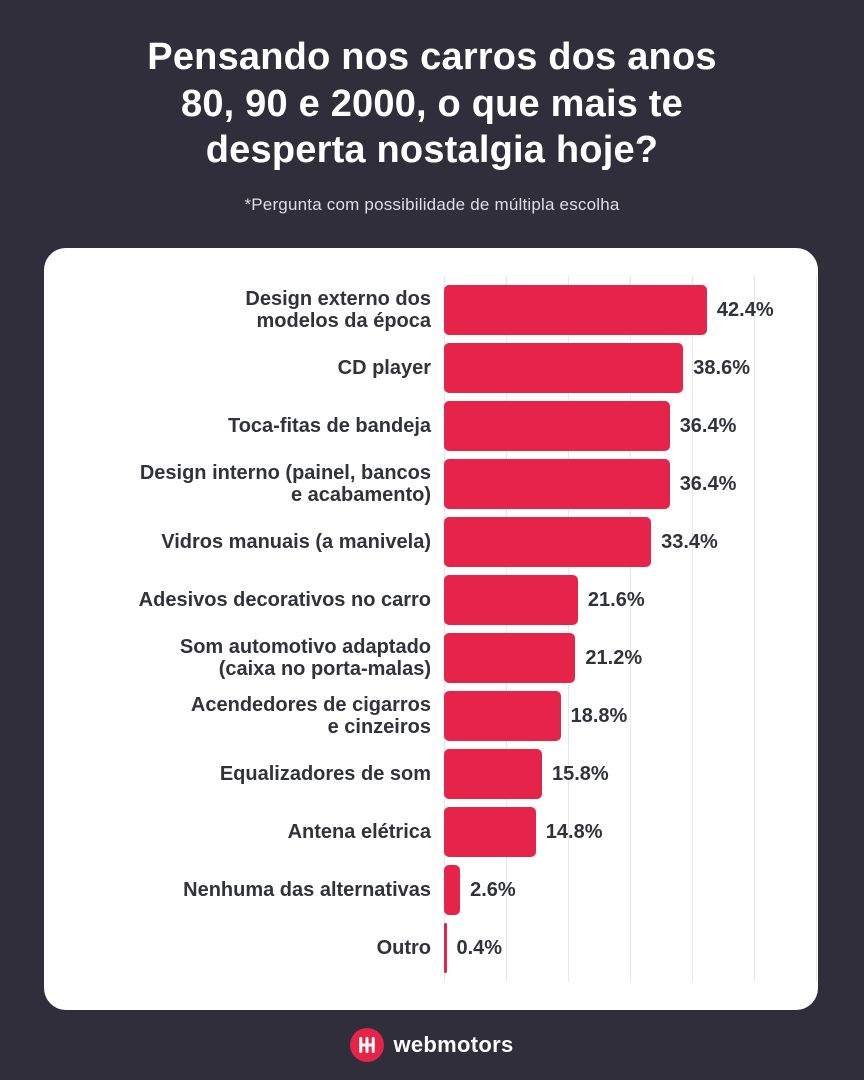 The image size is (864, 1080). Describe the element at coordinates (631, 716) in the screenshot. I see `bar-track: 18.8%` at that location.